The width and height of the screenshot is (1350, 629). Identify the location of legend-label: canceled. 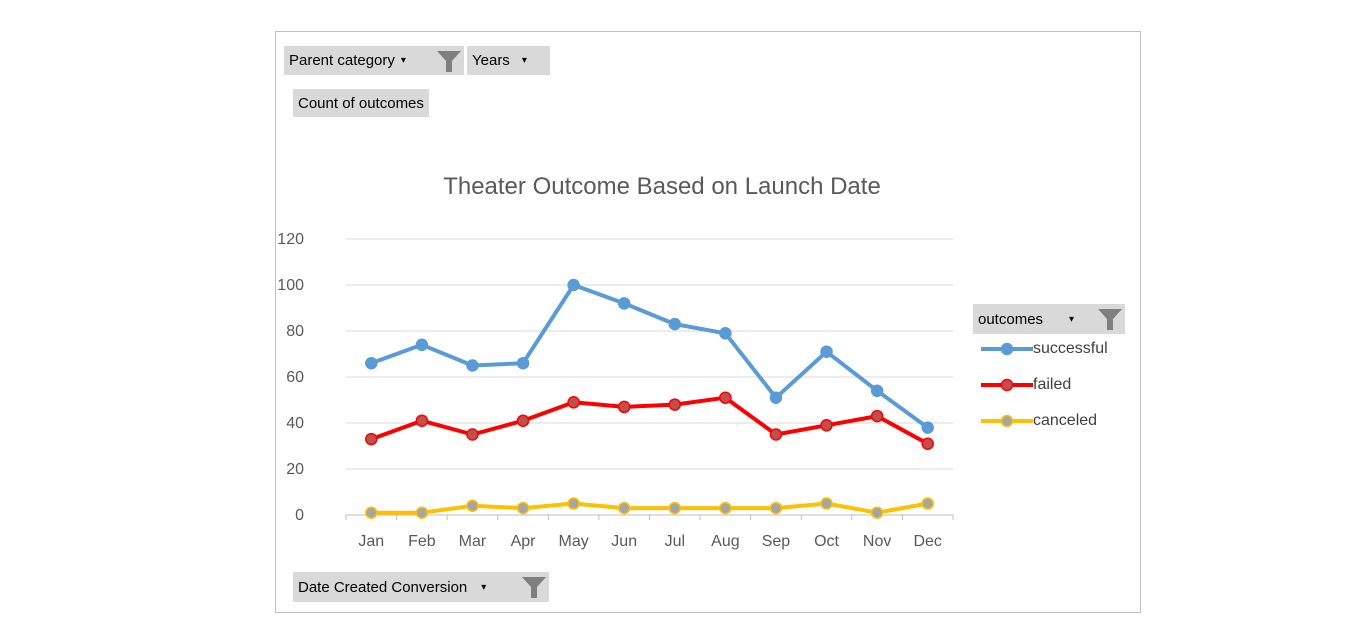
(1065, 420).